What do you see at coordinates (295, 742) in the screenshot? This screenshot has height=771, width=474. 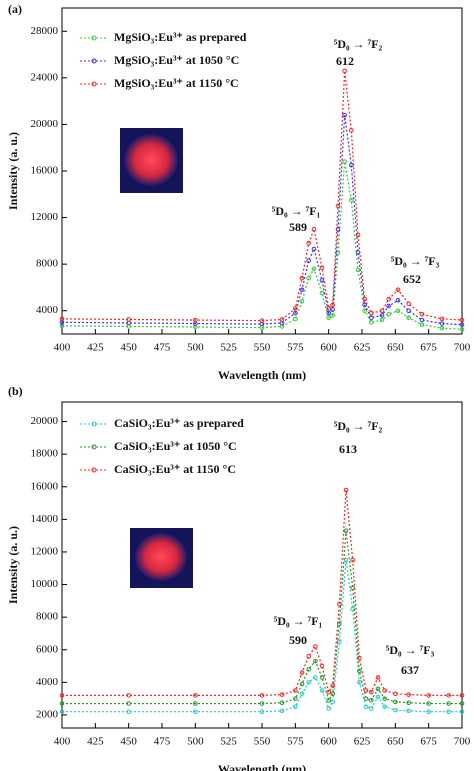 I see `x-tick-label: 575` at bounding box center [295, 742].